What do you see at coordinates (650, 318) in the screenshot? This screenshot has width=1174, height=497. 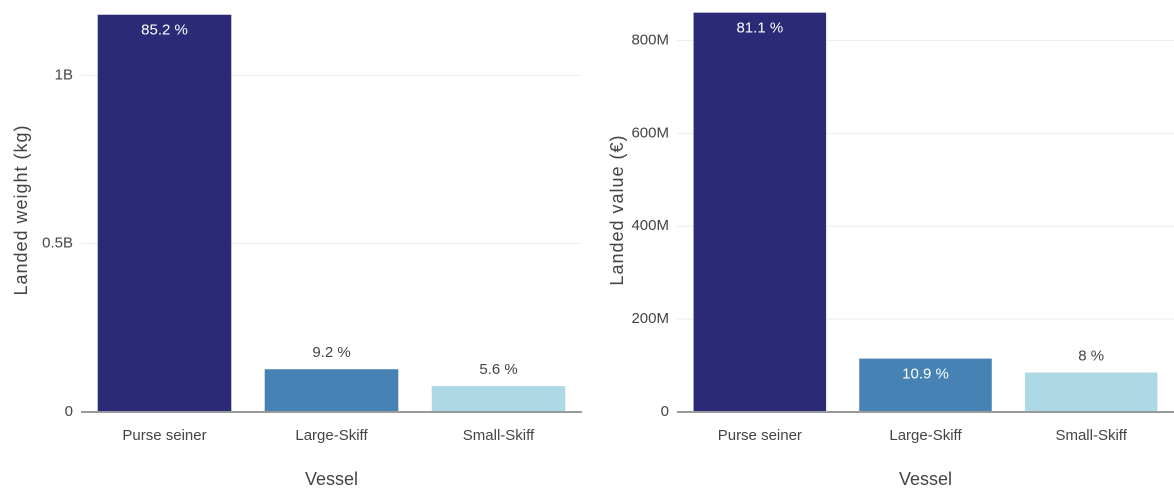 I see `y-tick-label: 200M` at bounding box center [650, 318].